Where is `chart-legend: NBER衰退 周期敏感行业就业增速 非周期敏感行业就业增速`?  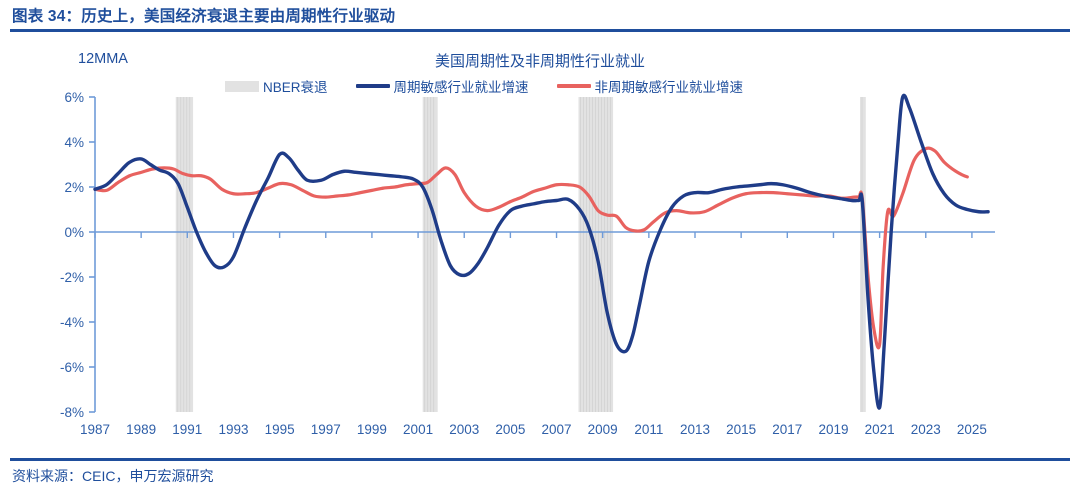
chart-legend: NBER衰退 周期敏感行业就业增速 非周期敏感行业就业增速 is located at coordinates (575, 86).